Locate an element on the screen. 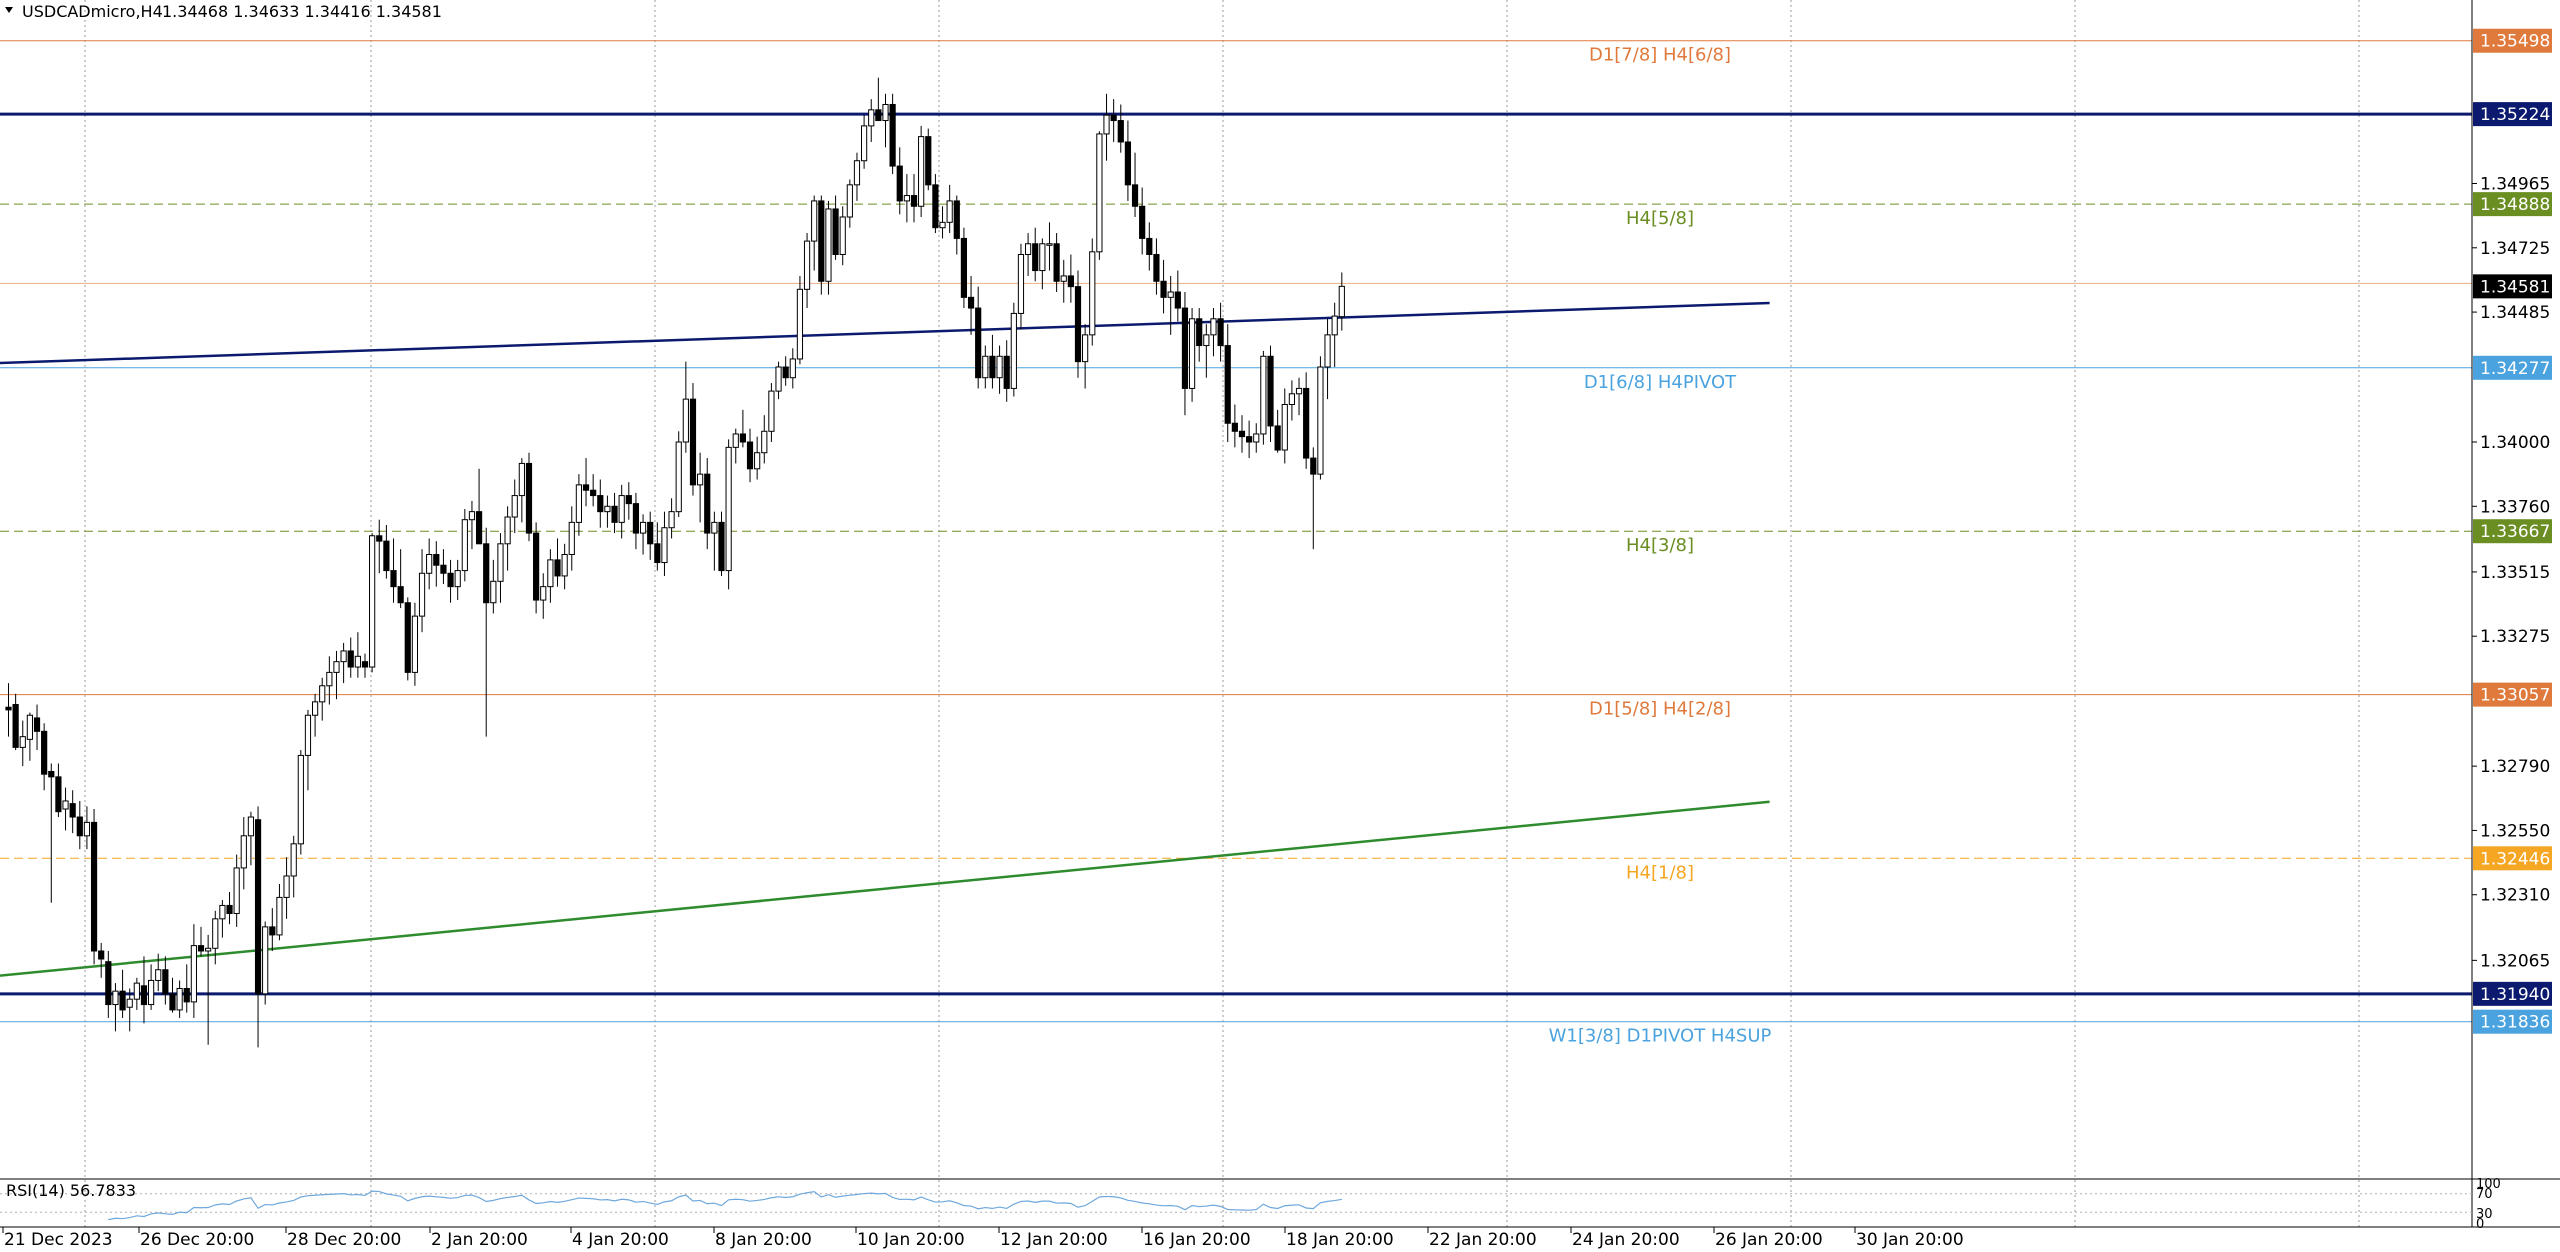 The width and height of the screenshot is (2560, 1252). time-label-3: 2 Jan 20:00 is located at coordinates (479, 1240).